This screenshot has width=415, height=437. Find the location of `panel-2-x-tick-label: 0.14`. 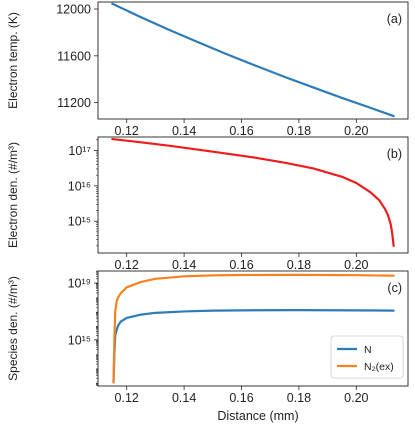

panel-2-x-tick-label: 0.14 is located at coordinates (184, 265).